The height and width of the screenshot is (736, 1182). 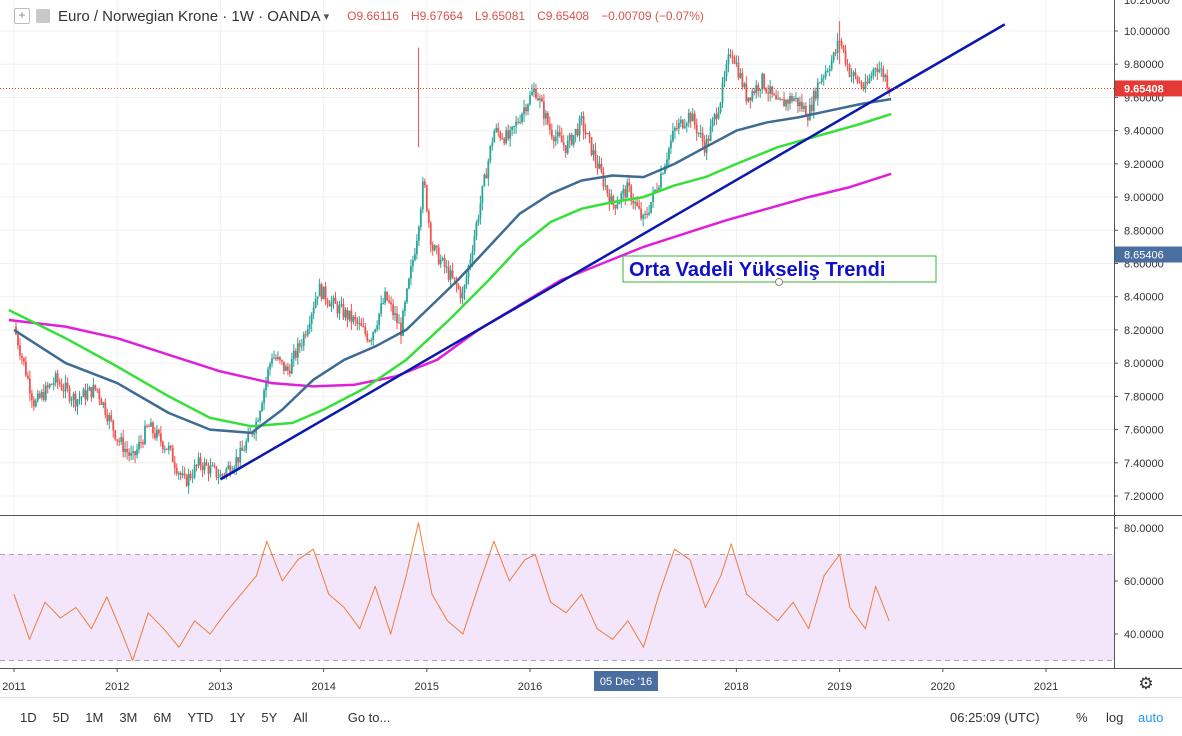 I want to click on clock: 06:25:09 (UTC), so click(x=995, y=717).